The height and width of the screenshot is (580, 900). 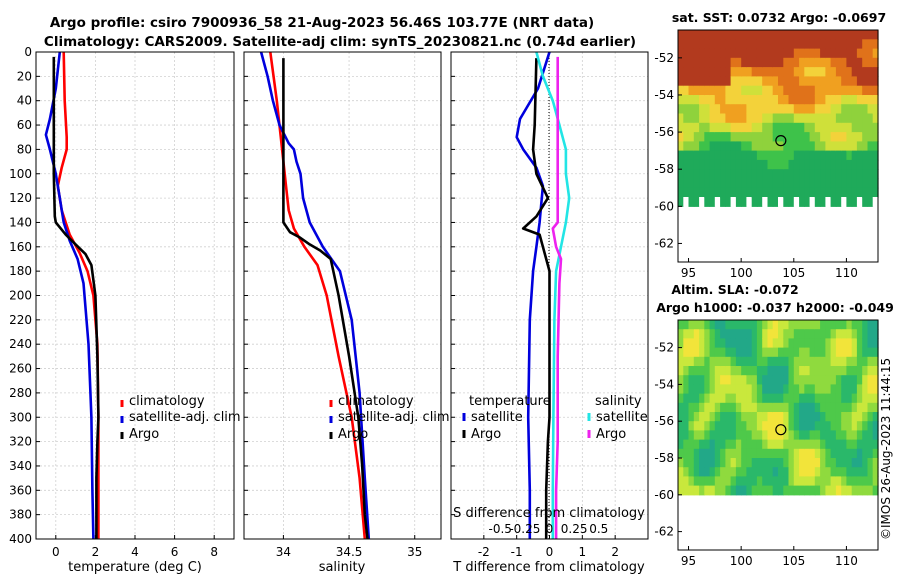 What do you see at coordinates (664, 348) in the screenshot?
I see `y-tick-label: -52` at bounding box center [664, 348].